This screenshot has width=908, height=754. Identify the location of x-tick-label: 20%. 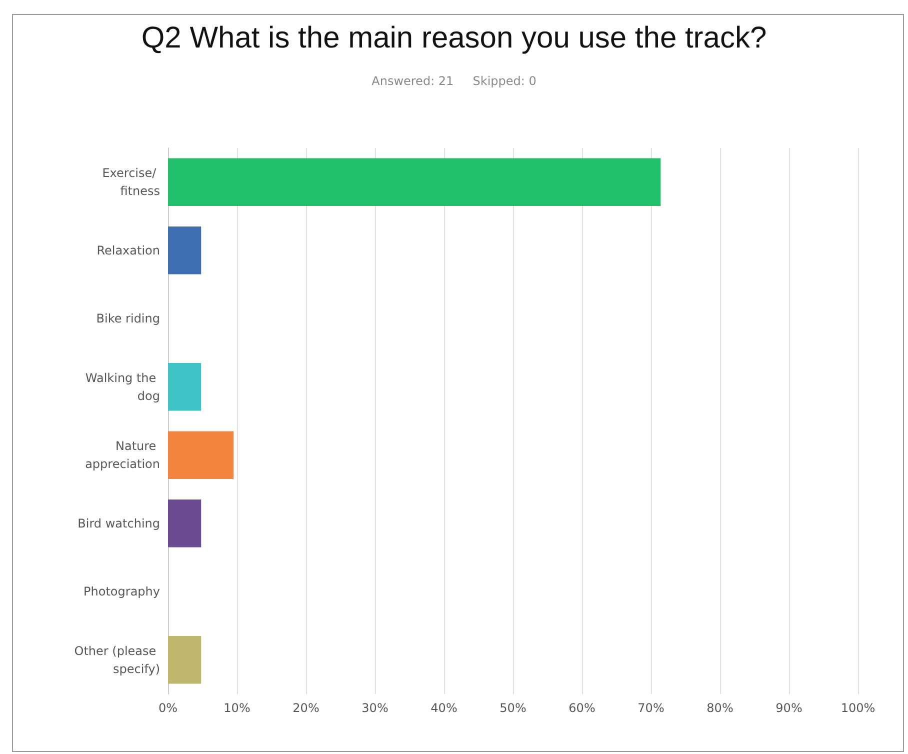
(306, 708).